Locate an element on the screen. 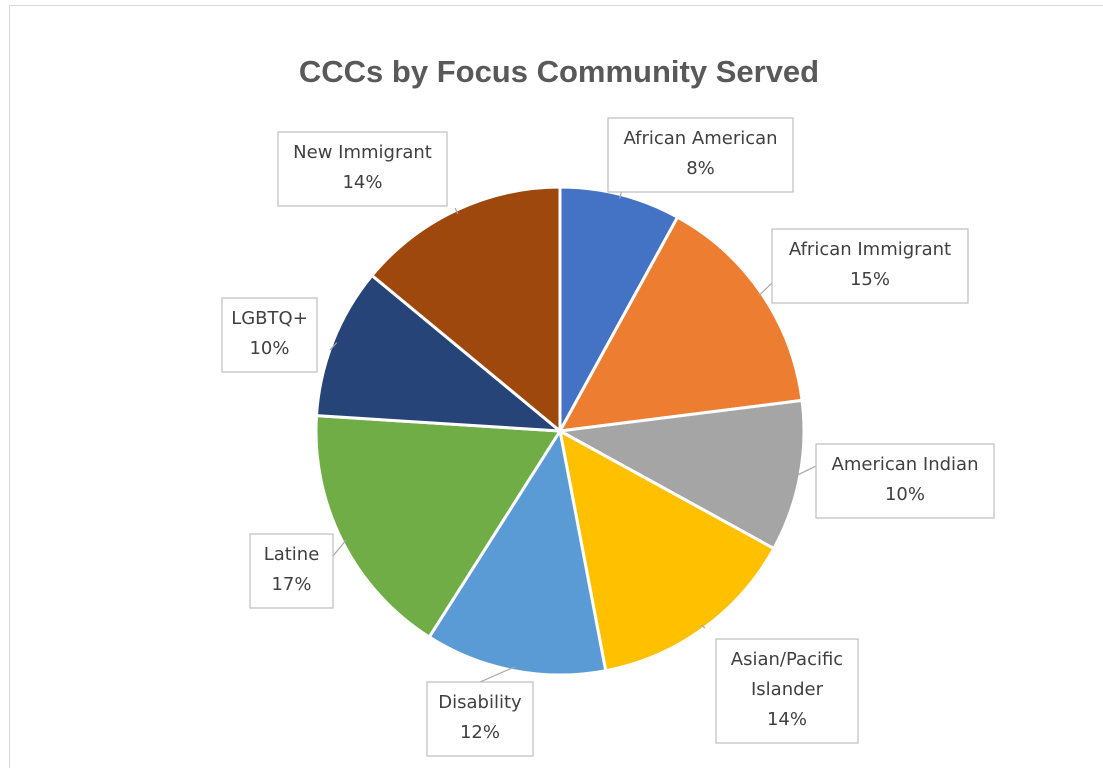 This screenshot has height=768, width=1103. pie-slice-asian-pacific-islander is located at coordinates (667, 551).